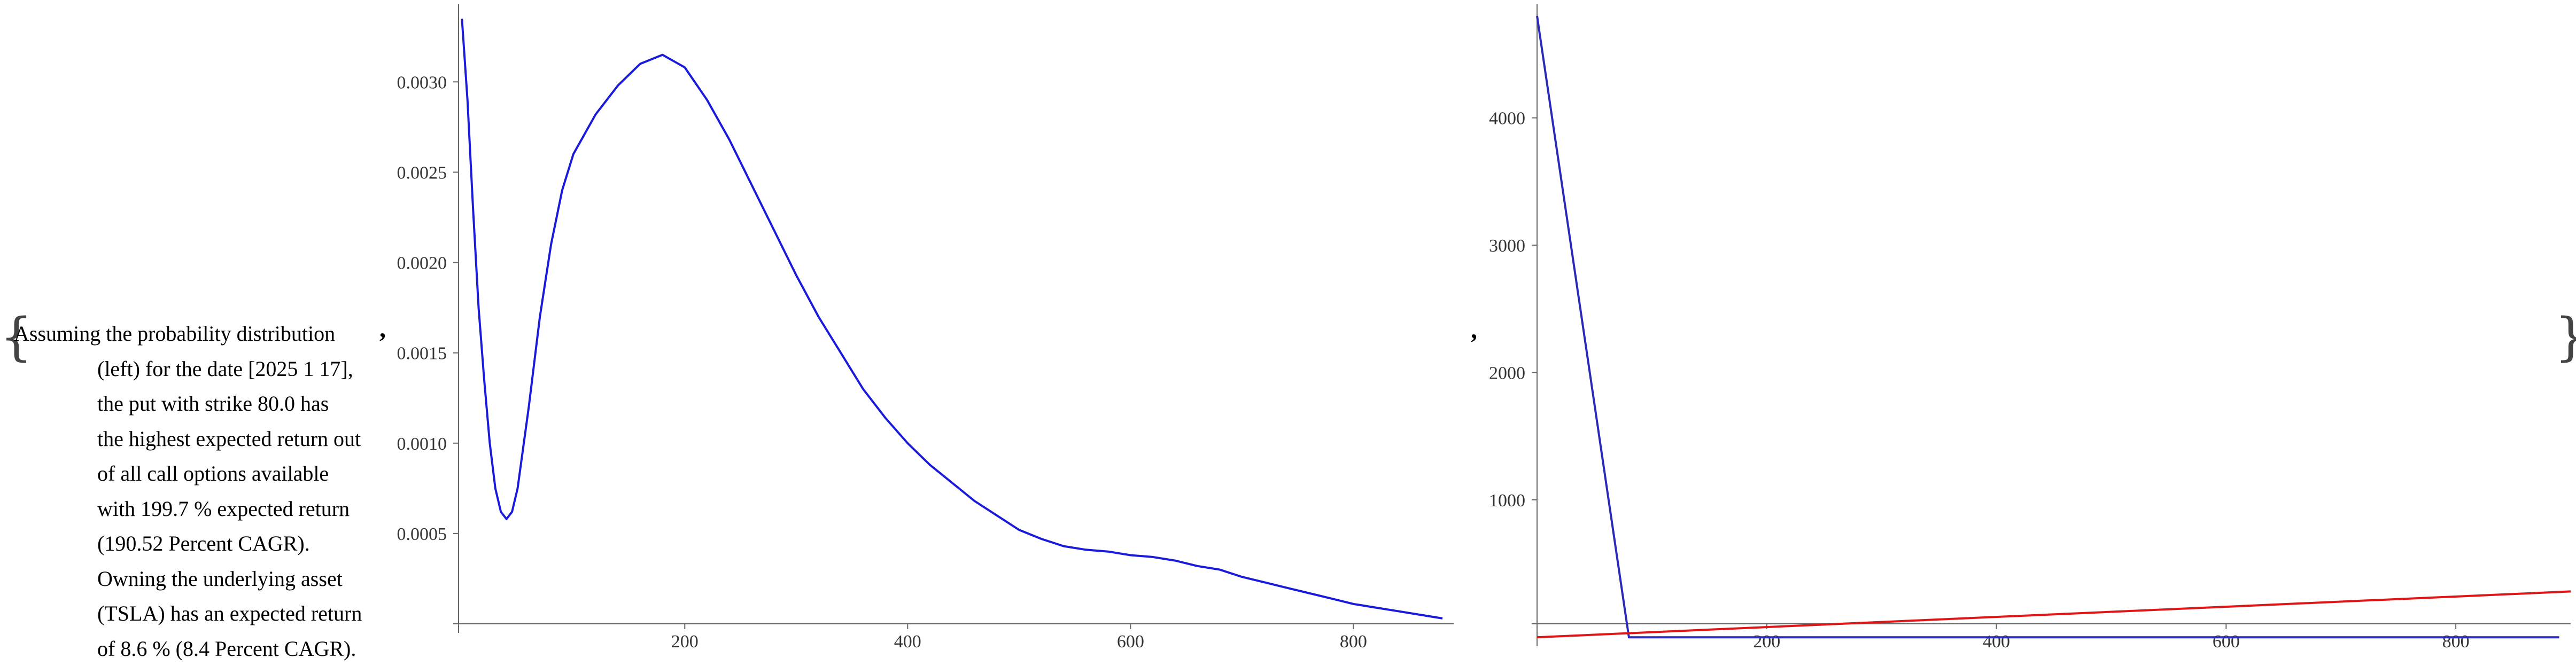 This screenshot has height=666, width=2576. Describe the element at coordinates (1996, 642) in the screenshot. I see `x-tick-label: 400` at that location.